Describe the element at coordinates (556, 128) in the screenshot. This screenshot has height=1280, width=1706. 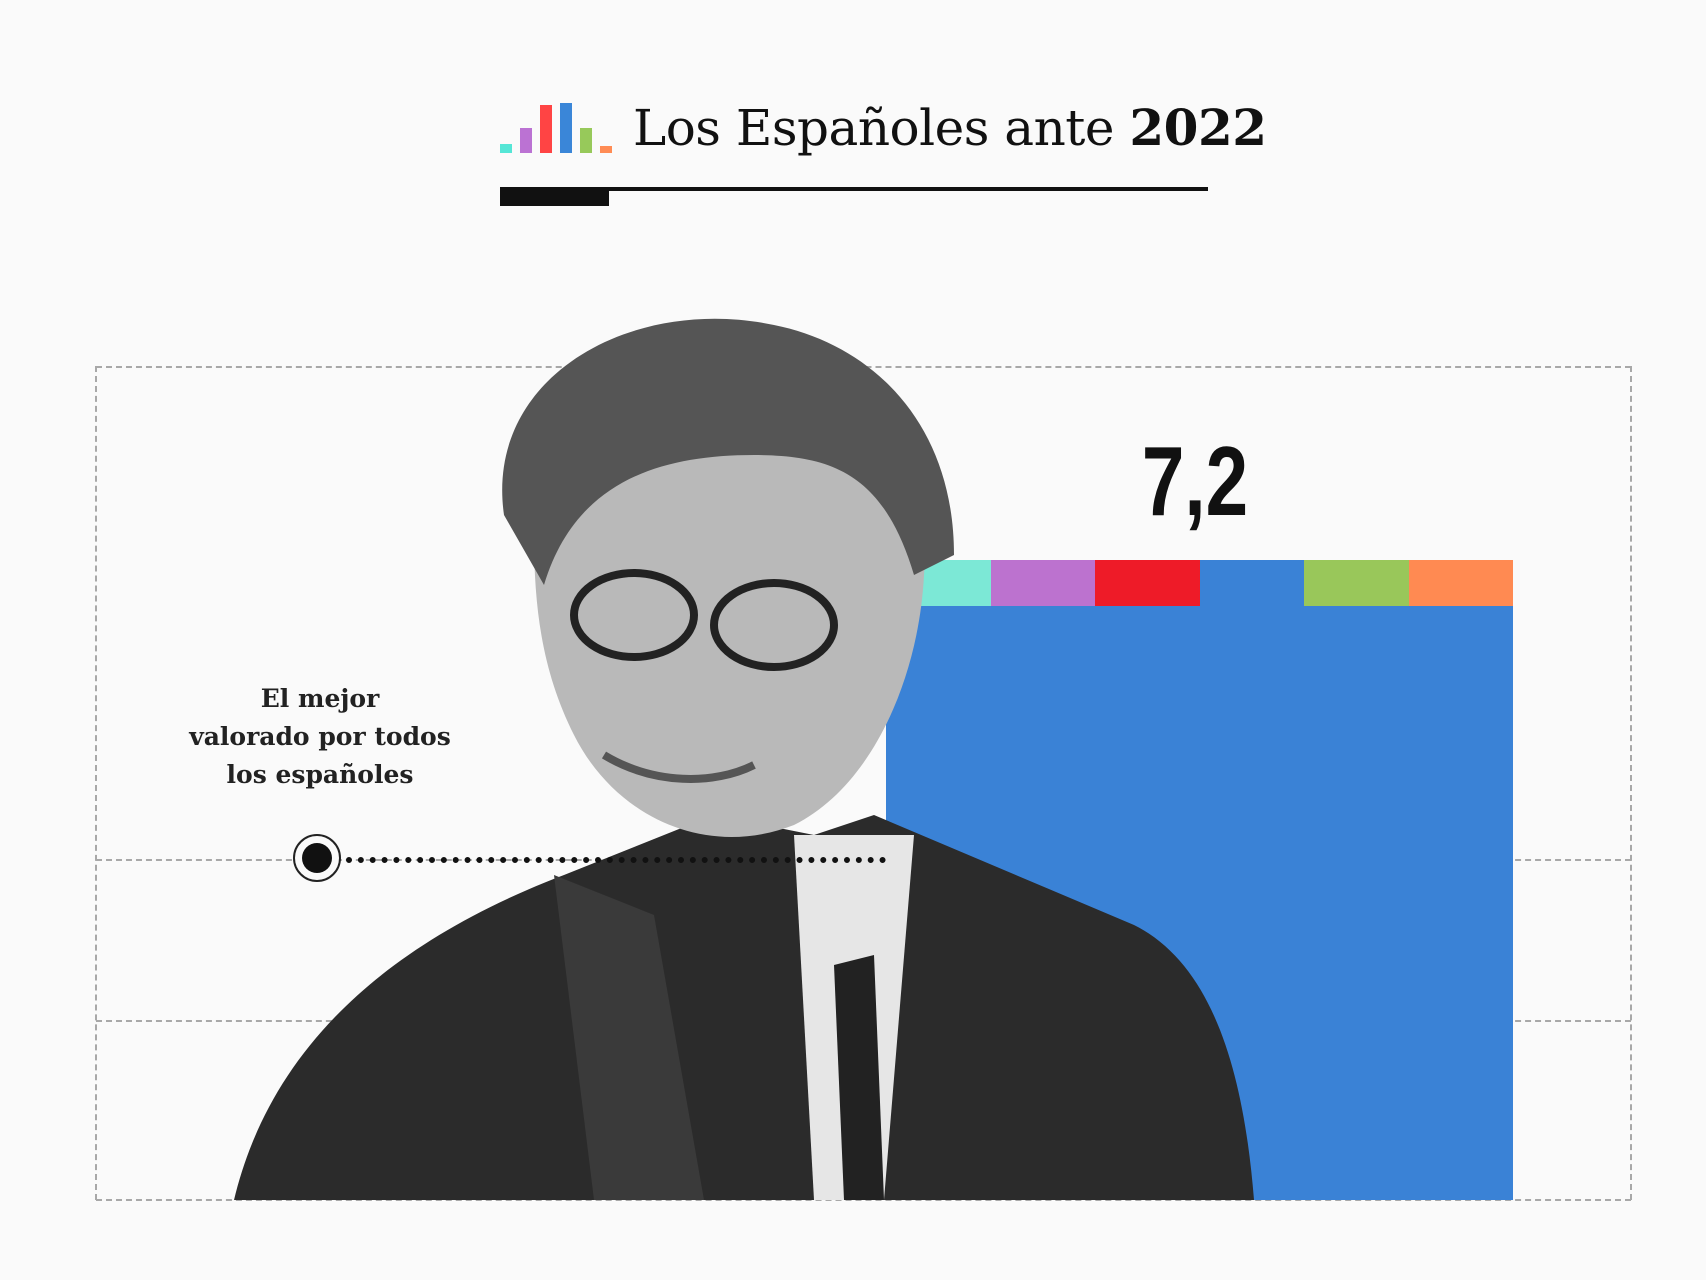
I see `bar-chart-logo-icon` at that location.